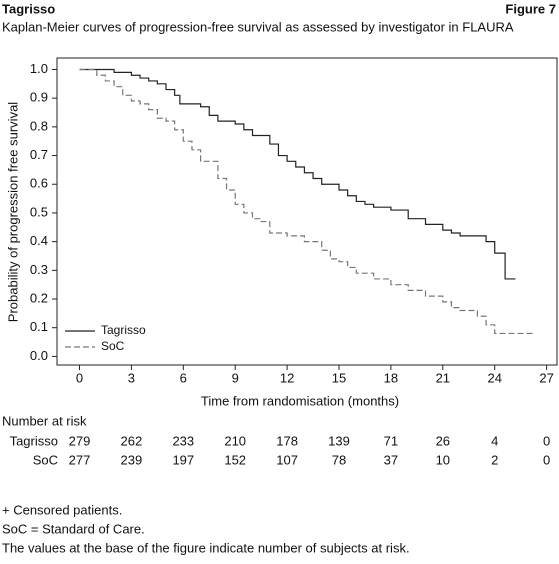  Describe the element at coordinates (391, 459) in the screenshot. I see `risk-value: 37` at that location.